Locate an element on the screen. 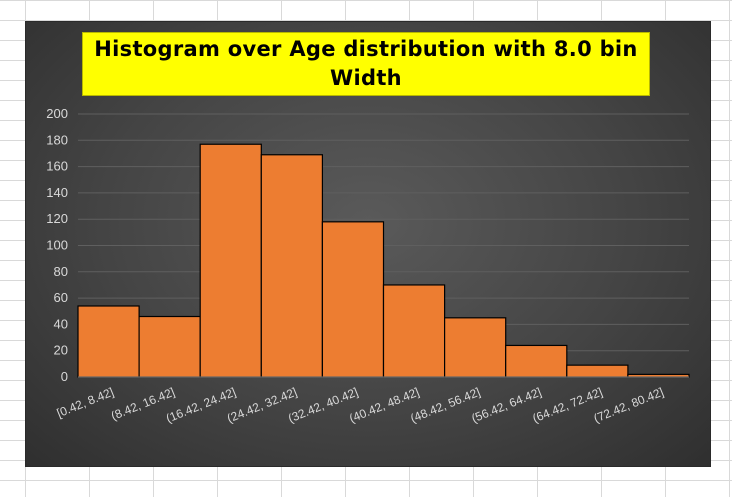 The width and height of the screenshot is (732, 497). y-tick-label: 0 is located at coordinates (64, 376).